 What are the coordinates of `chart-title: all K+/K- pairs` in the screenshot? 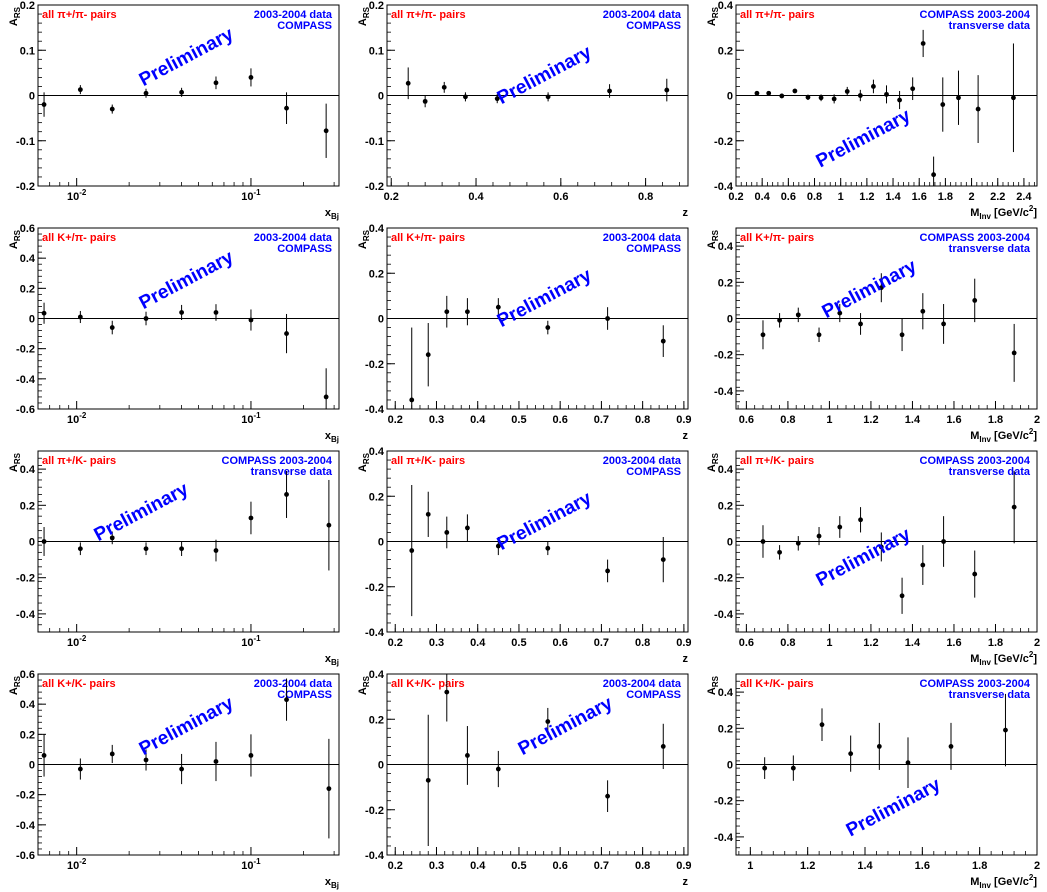 It's located at (428, 684).